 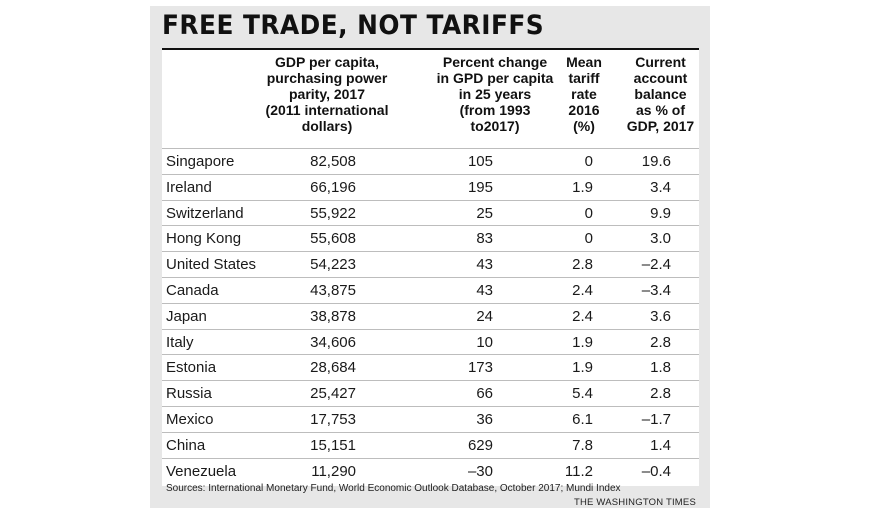 I want to click on header-tariff-line: Mean, so click(x=584, y=62).